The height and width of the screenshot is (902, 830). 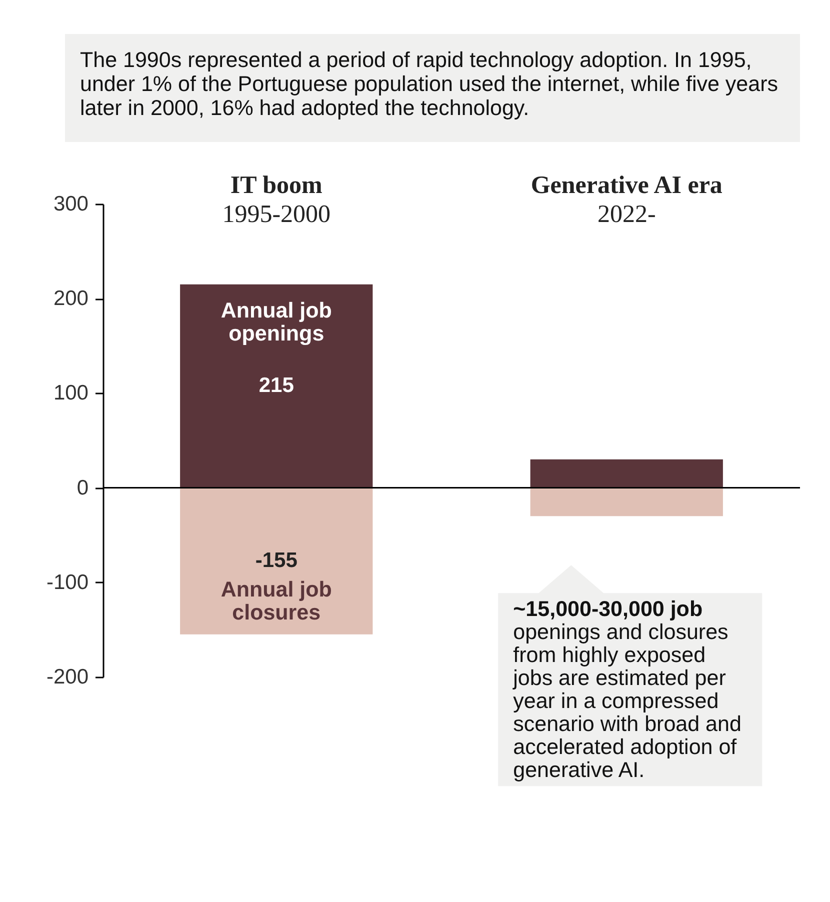 I want to click on data-label: 215, so click(x=276, y=386).